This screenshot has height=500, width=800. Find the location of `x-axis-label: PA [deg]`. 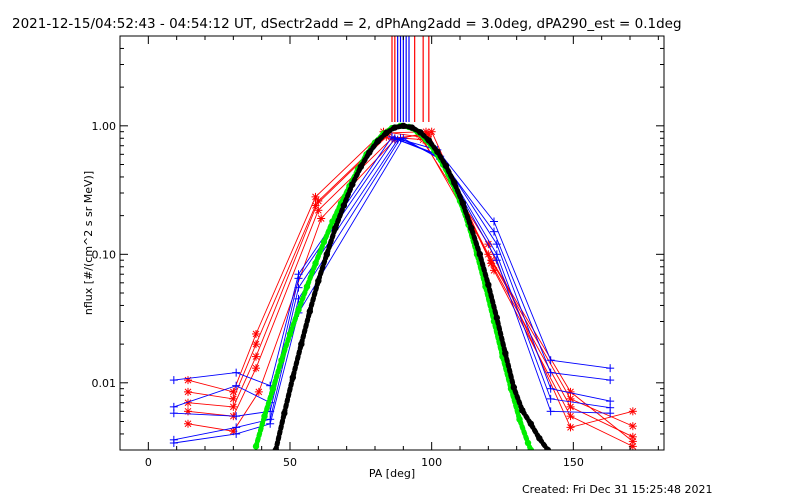

x-axis-label: PA [deg] is located at coordinates (392, 473).